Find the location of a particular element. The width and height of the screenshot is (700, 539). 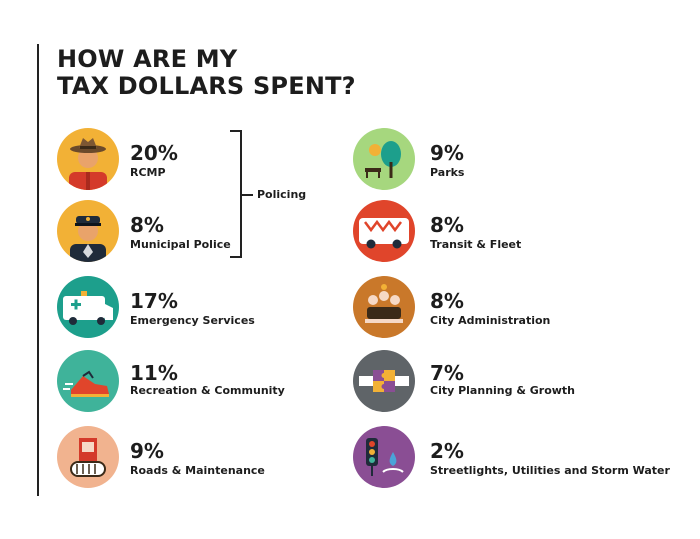

item-label: Municipal Police is located at coordinates (180, 244).